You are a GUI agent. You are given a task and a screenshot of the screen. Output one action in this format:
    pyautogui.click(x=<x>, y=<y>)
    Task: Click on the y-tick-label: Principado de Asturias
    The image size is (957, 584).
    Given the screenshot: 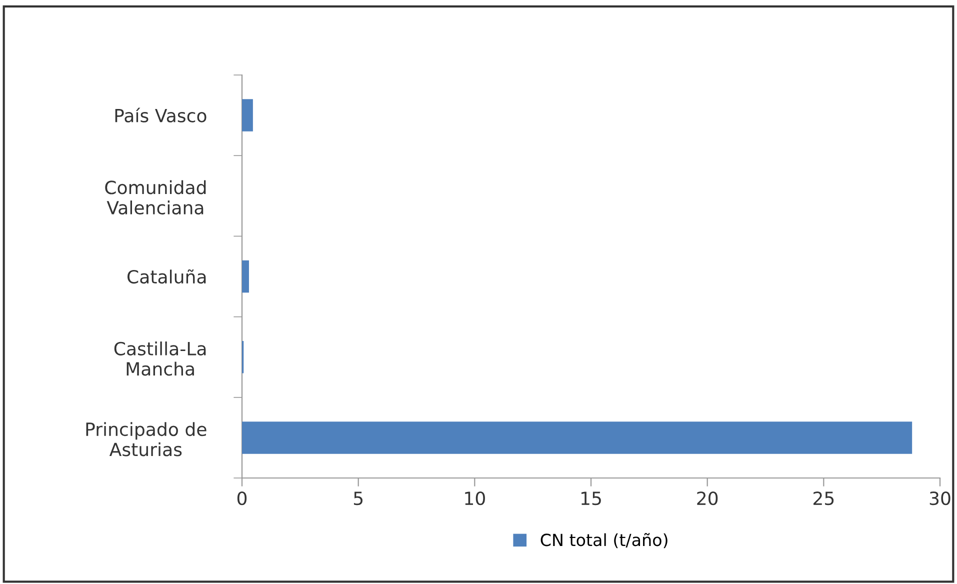 What is the action you would take?
    pyautogui.click(x=146, y=439)
    